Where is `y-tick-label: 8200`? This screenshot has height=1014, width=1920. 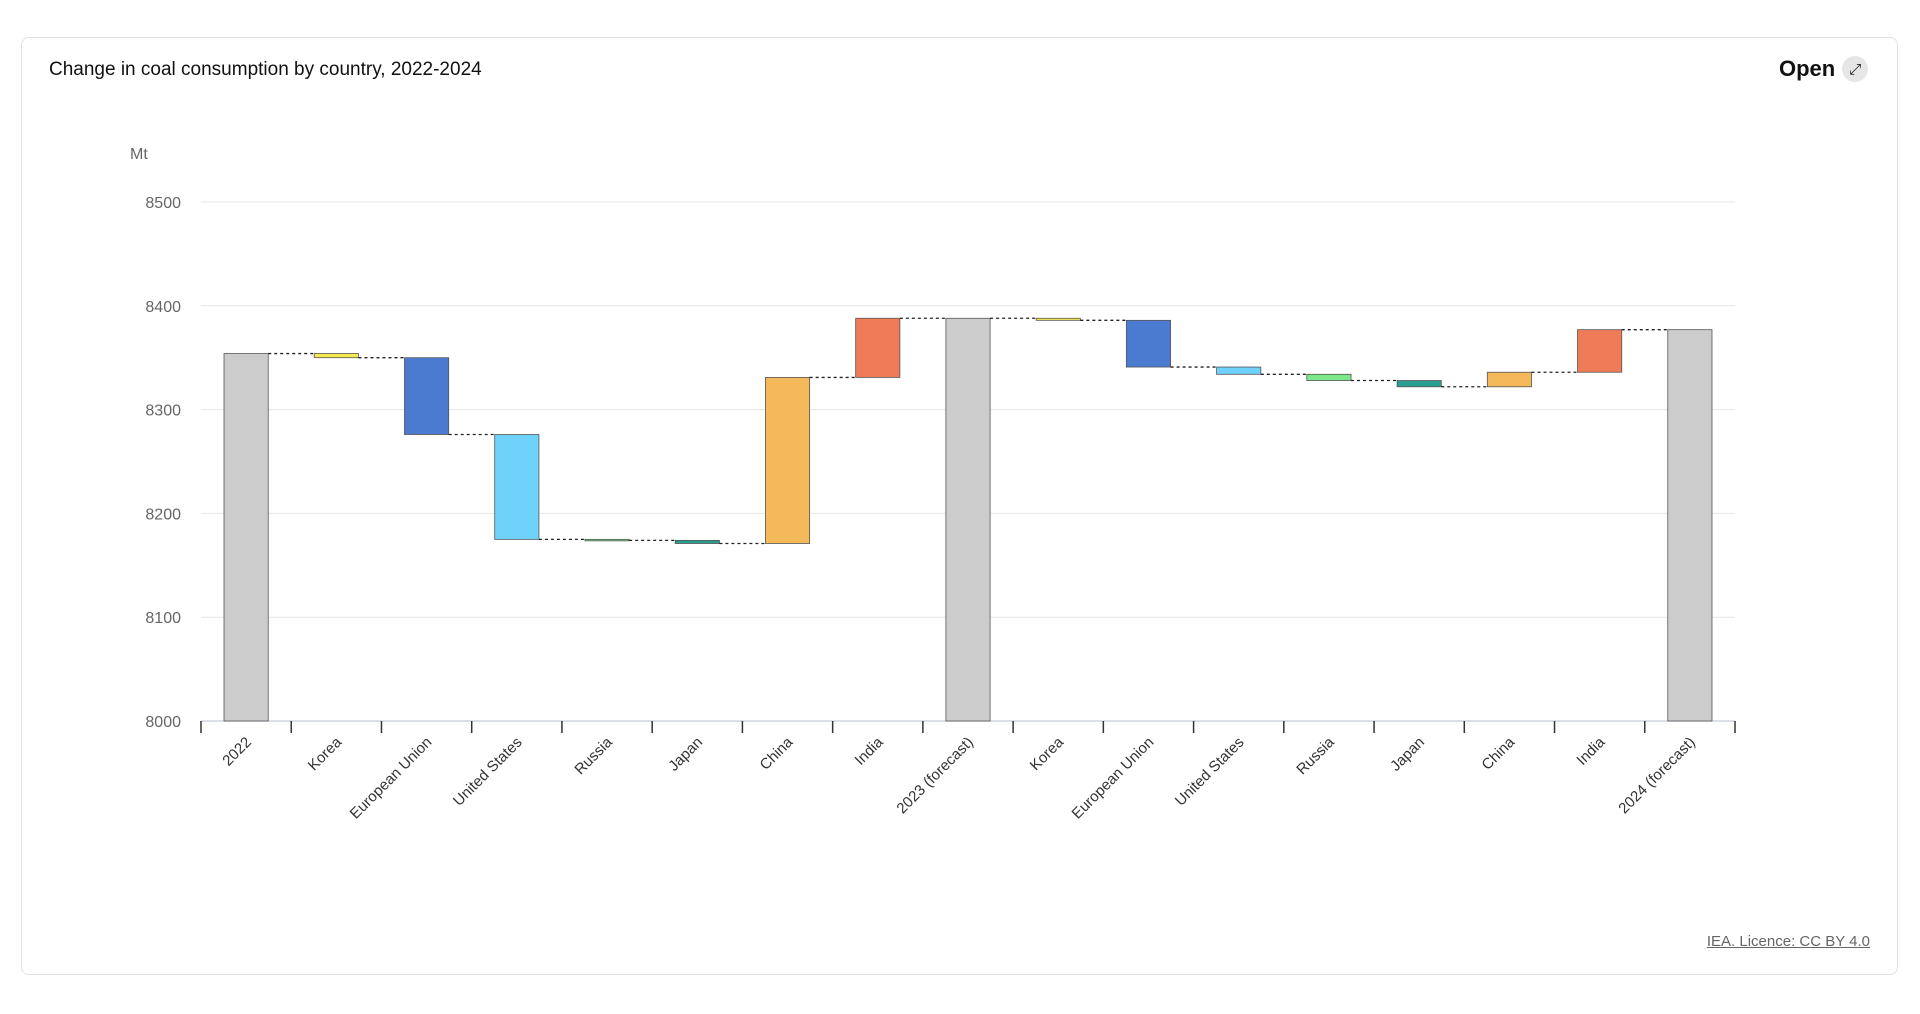
y-tick-label: 8200 is located at coordinates (163, 514).